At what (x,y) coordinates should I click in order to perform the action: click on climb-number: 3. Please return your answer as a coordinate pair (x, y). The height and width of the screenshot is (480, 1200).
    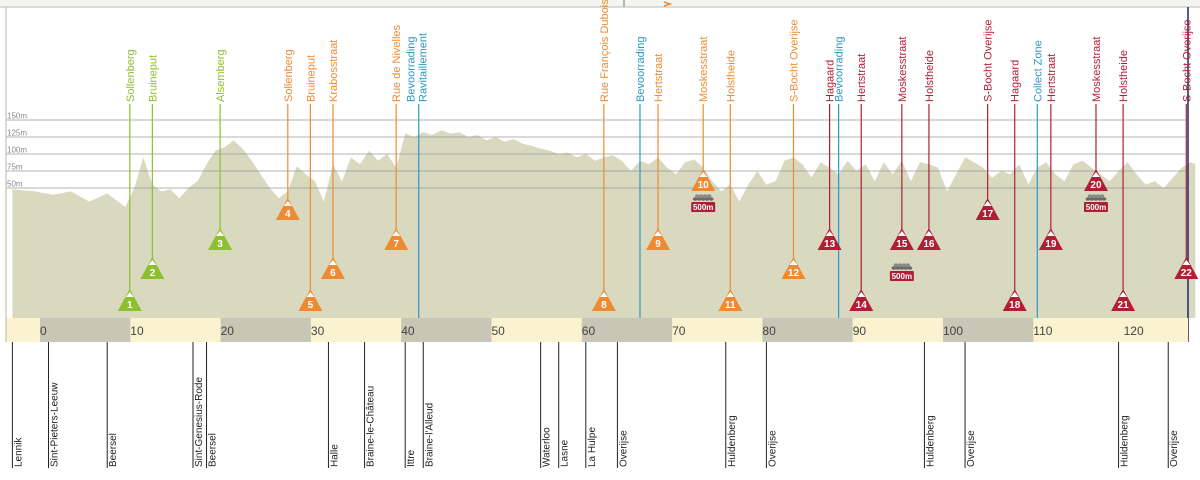
    Looking at the image, I should click on (220, 244).